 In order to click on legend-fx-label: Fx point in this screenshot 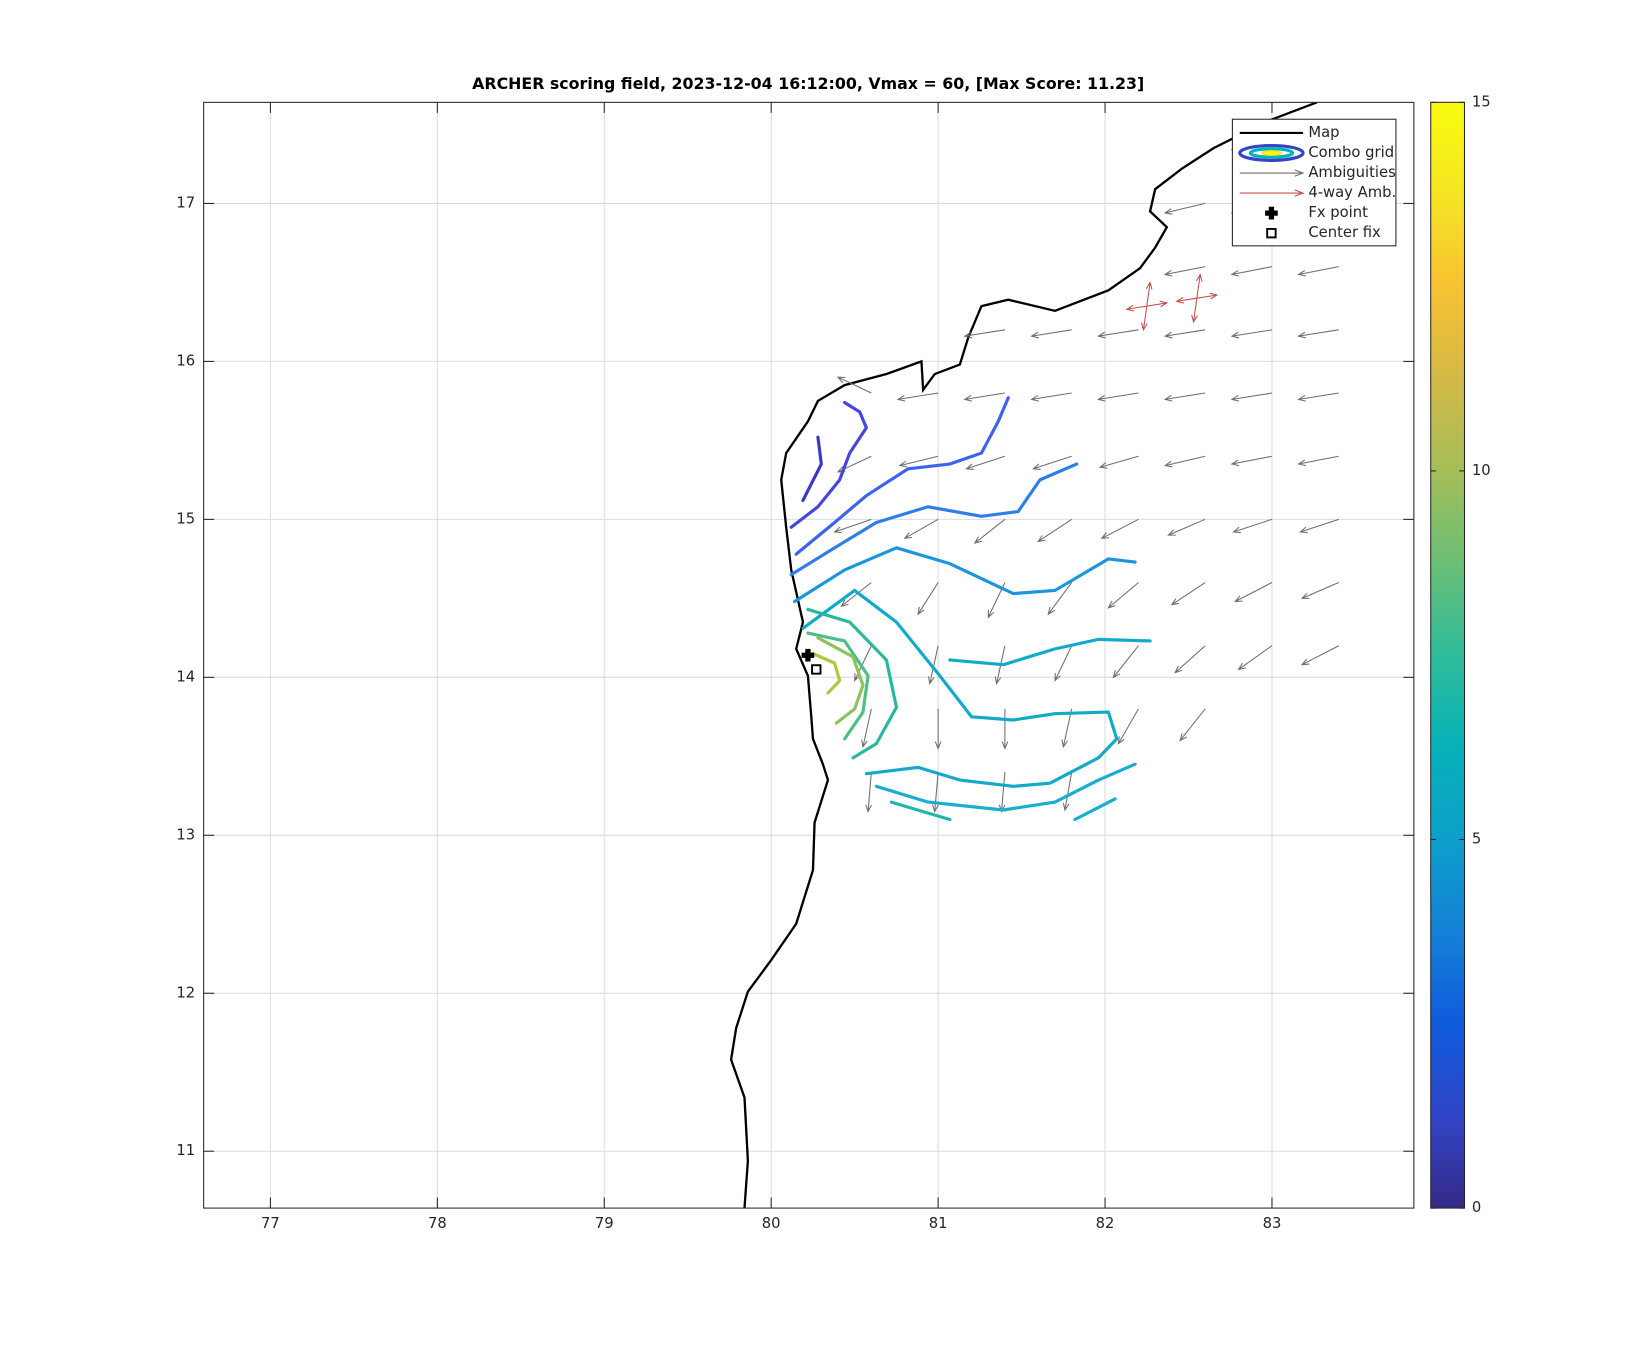, I will do `click(1338, 212)`.